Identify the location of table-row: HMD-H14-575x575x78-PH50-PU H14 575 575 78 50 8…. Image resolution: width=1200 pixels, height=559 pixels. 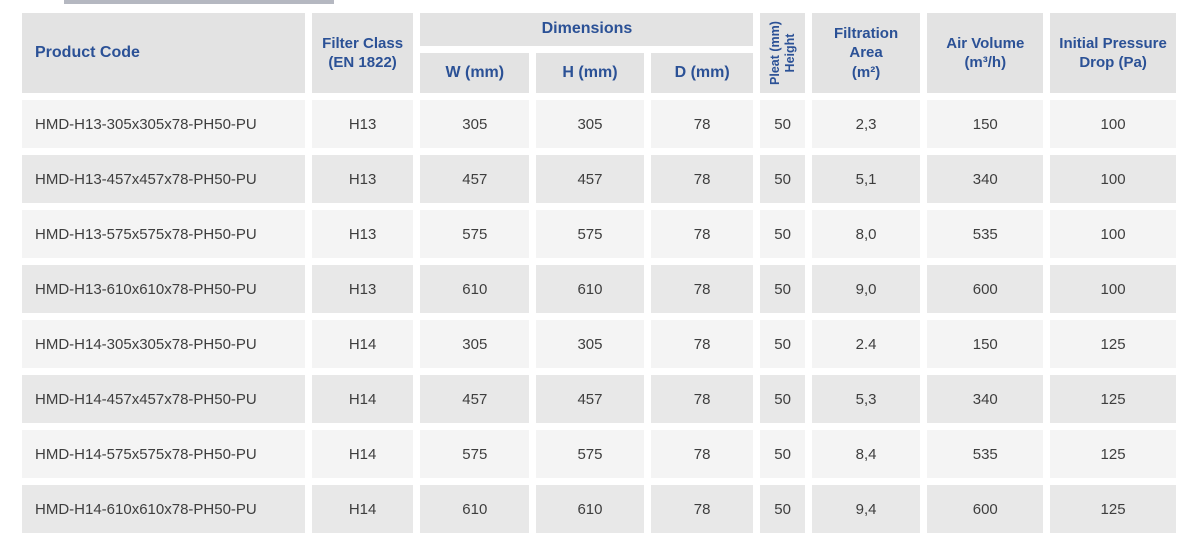
(599, 454).